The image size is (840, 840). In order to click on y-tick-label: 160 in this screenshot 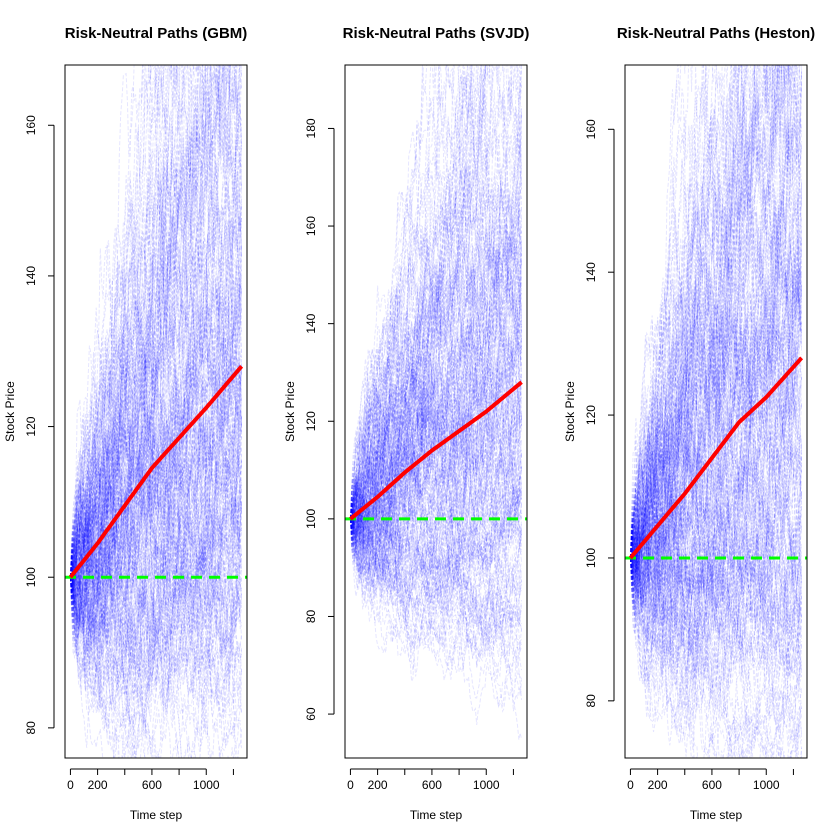, I will do `click(591, 129)`.